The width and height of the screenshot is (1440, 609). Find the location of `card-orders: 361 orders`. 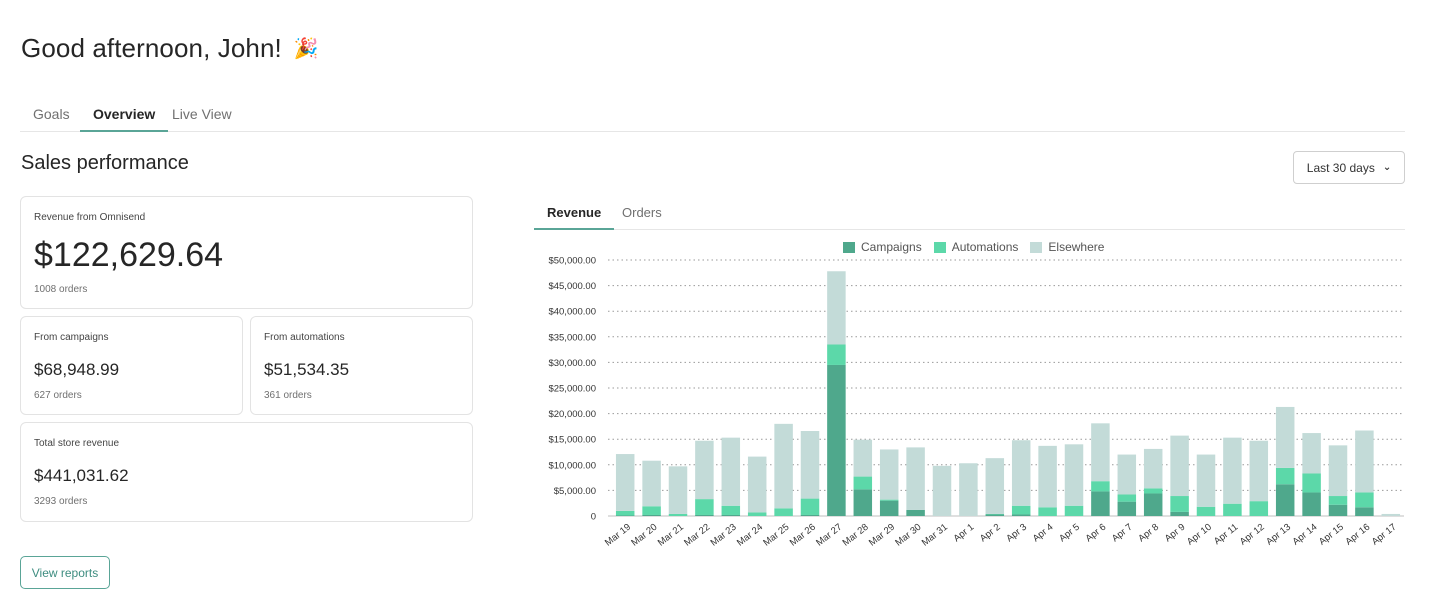

card-orders: 361 orders is located at coordinates (288, 395).